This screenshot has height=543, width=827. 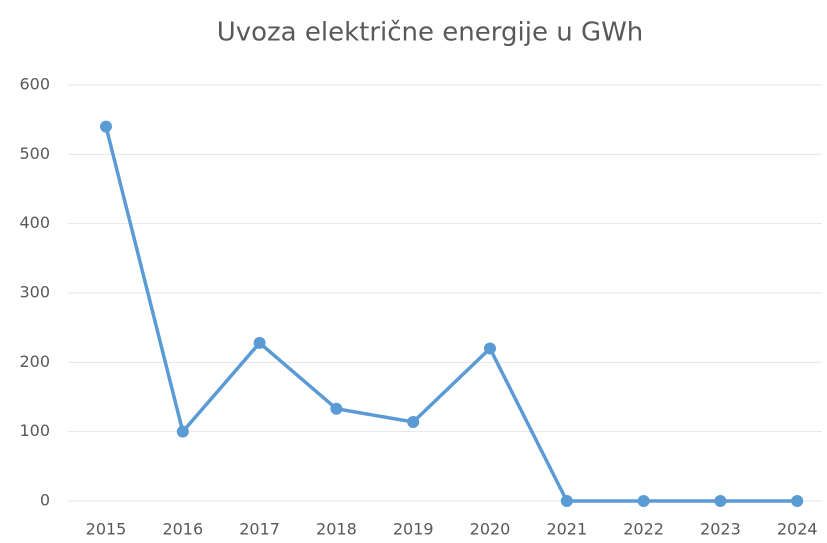 What do you see at coordinates (413, 529) in the screenshot?
I see `x-tick-label: 2019` at bounding box center [413, 529].